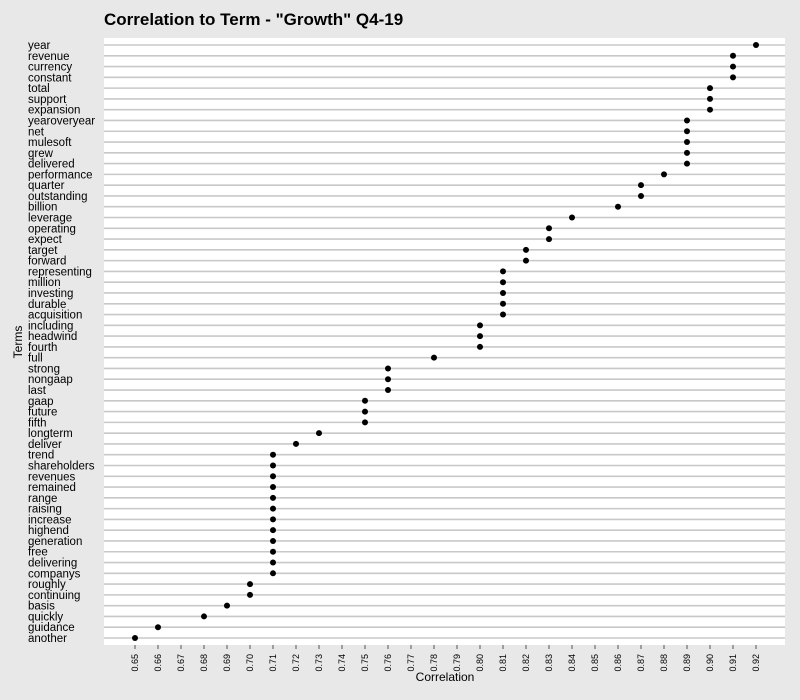  Describe the element at coordinates (319, 663) in the screenshot. I see `x-tick-label: 0.73` at that location.